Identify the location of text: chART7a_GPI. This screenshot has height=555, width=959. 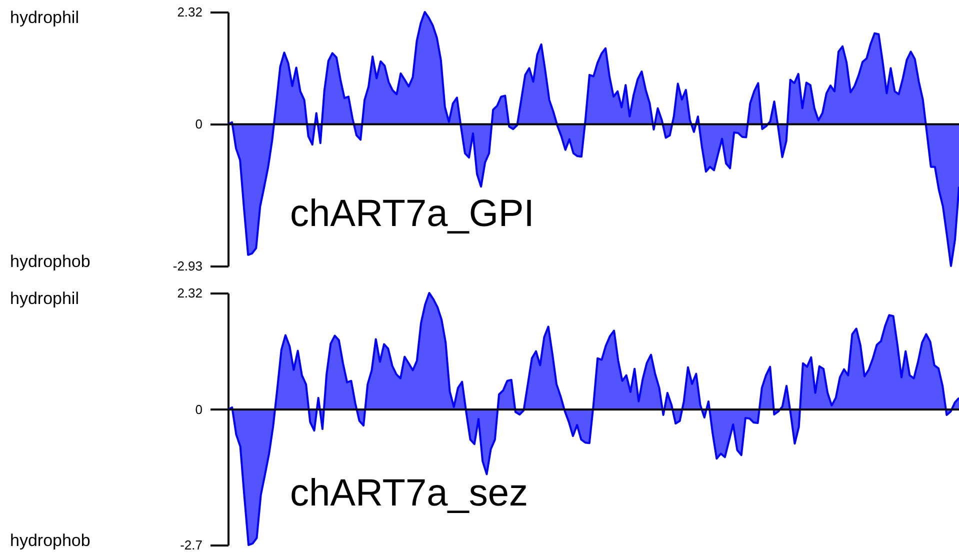
(412, 214).